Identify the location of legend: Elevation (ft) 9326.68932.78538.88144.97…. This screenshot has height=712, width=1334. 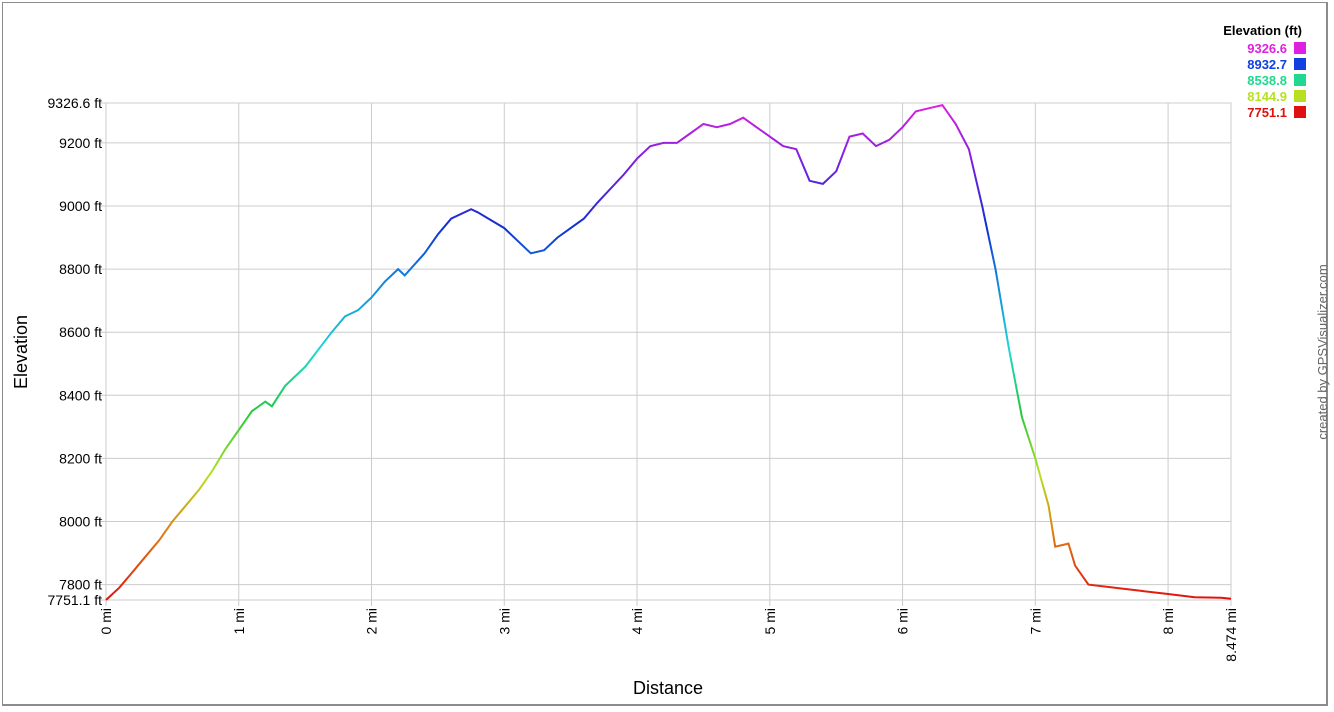
(1264, 71).